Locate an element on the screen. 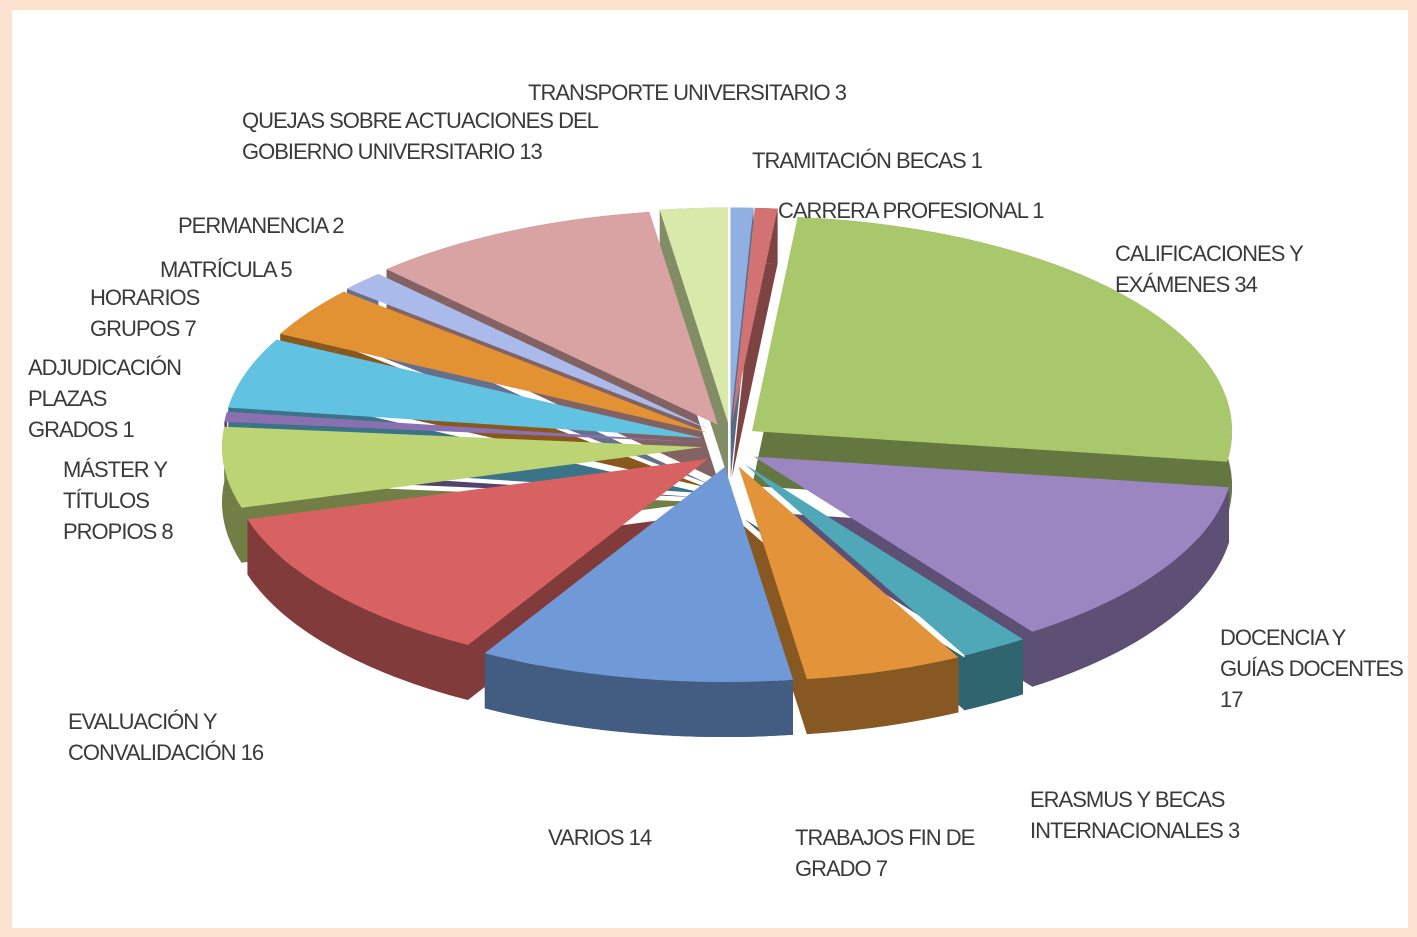 The height and width of the screenshot is (937, 1417). slice-label: TRABAJOS FIN DE GRADO 7 is located at coordinates (910, 853).